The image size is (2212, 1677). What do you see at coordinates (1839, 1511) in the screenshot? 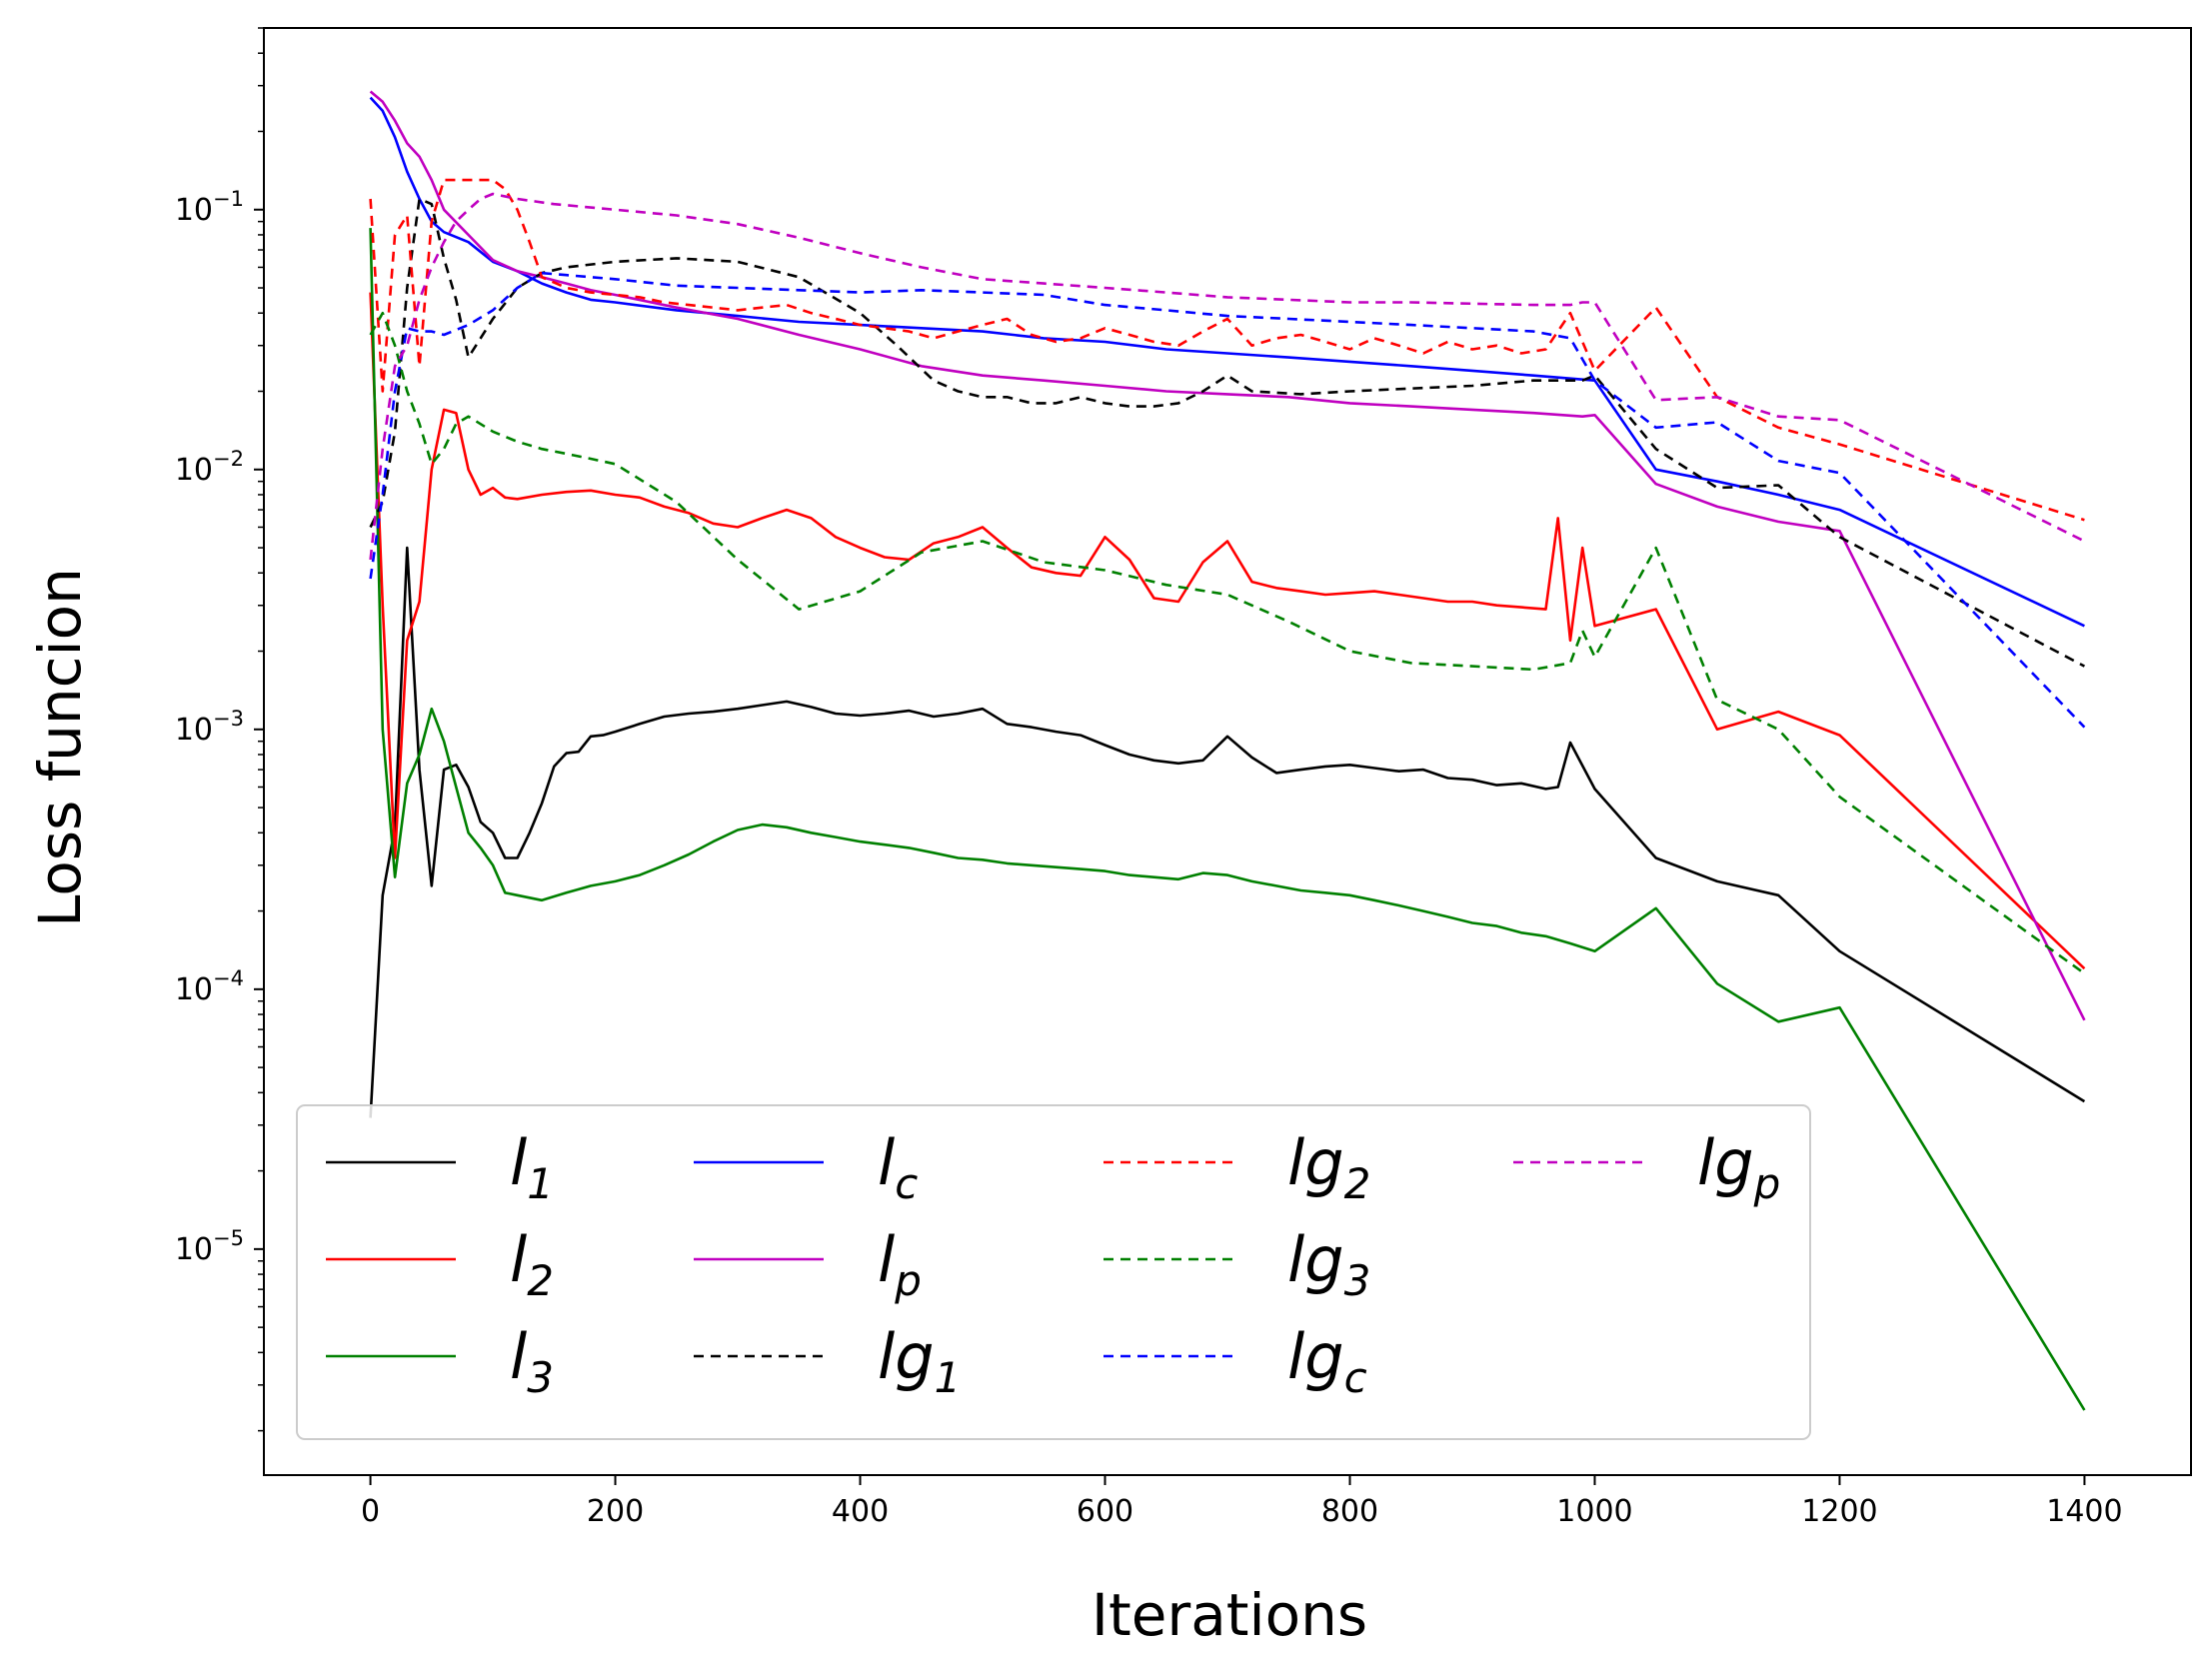
I see `x-tick-label: 1200` at bounding box center [1839, 1511].